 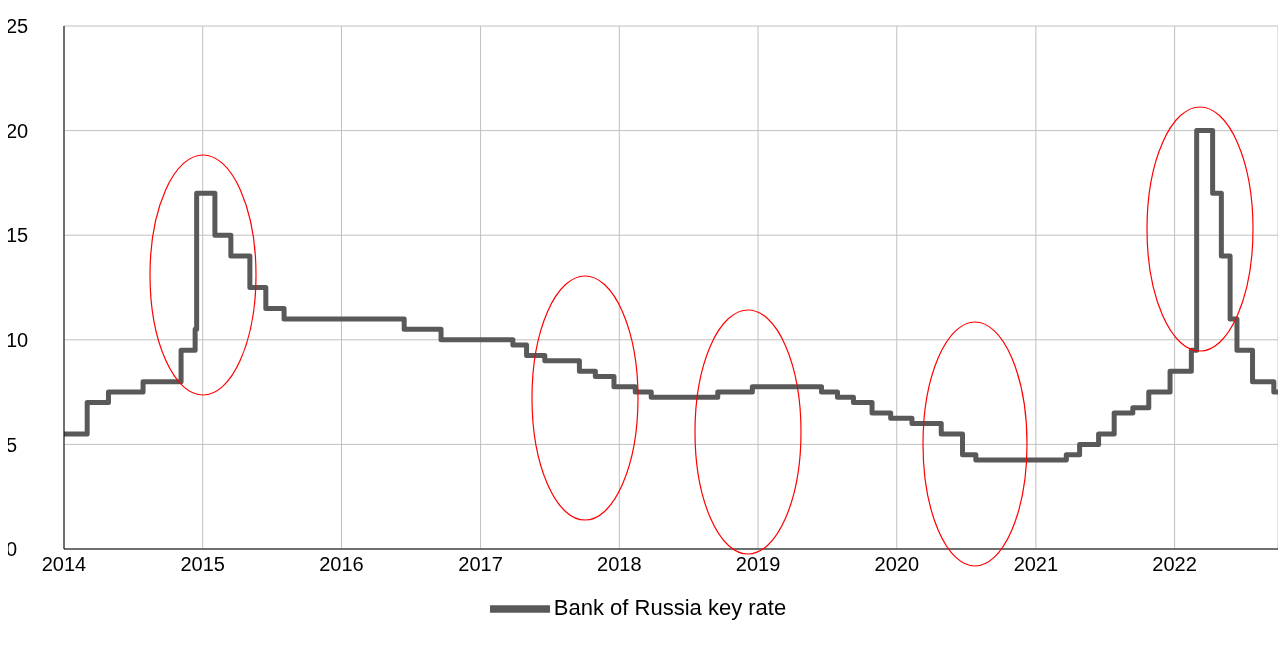 What do you see at coordinates (1174, 564) in the screenshot?
I see `x-tick-label: 2022` at bounding box center [1174, 564].